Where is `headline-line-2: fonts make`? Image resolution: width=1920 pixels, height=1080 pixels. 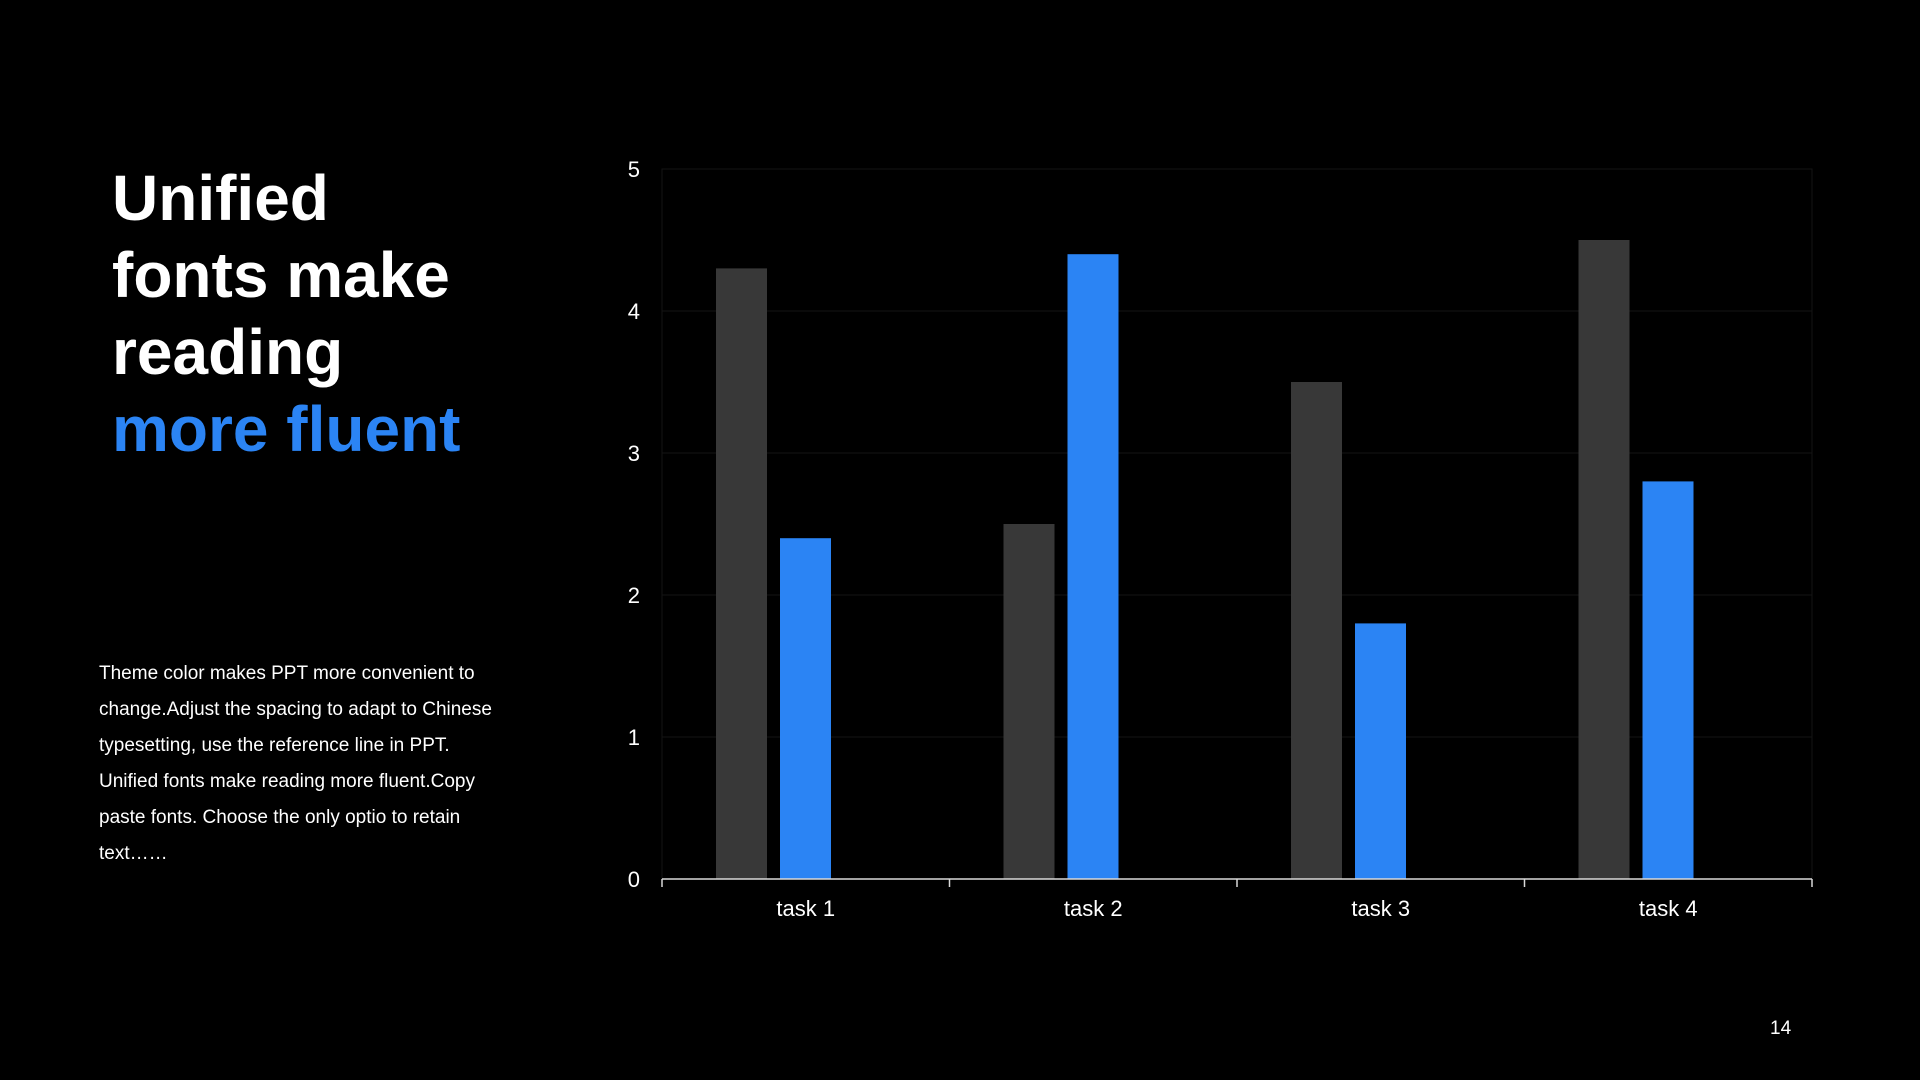
headline-line-2: fonts make is located at coordinates (281, 275).